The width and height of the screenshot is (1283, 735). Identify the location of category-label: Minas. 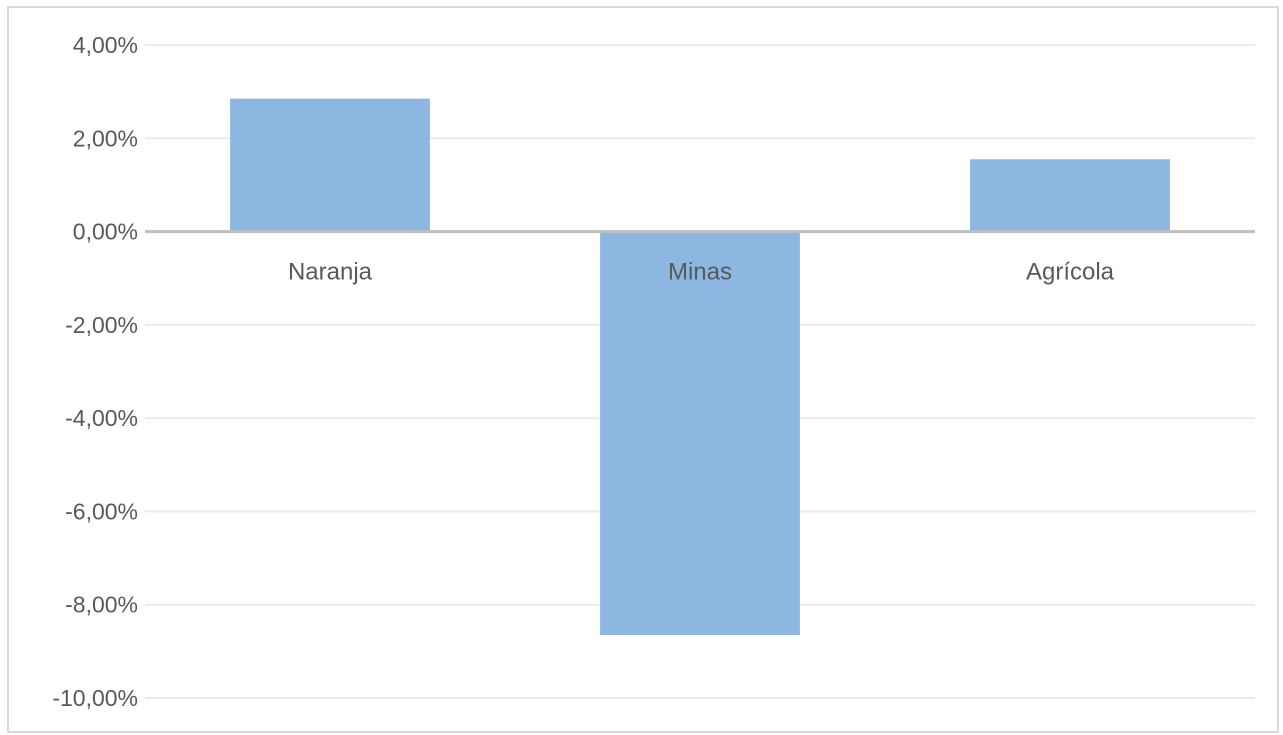
(700, 272).